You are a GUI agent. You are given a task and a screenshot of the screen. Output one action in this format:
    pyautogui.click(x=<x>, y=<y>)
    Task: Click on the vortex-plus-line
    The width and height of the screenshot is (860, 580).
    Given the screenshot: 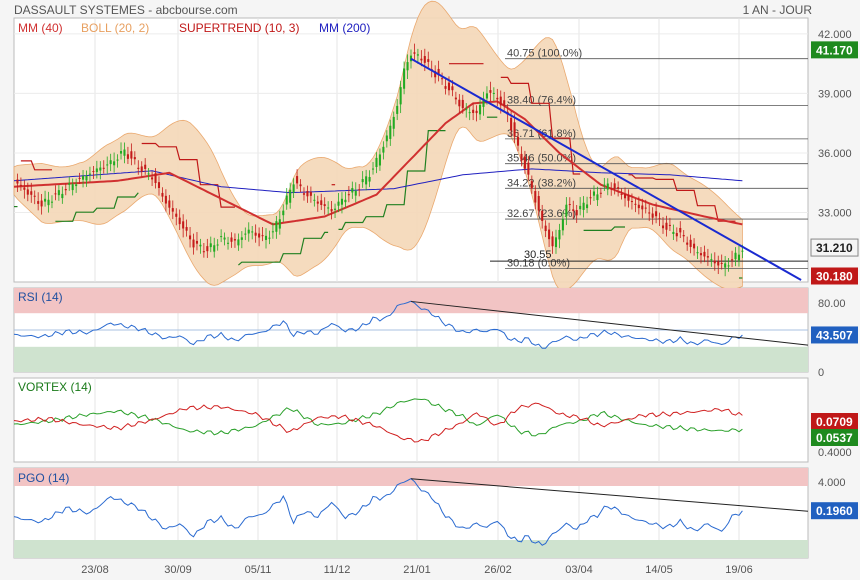 What is the action you would take?
    pyautogui.click(x=378, y=417)
    